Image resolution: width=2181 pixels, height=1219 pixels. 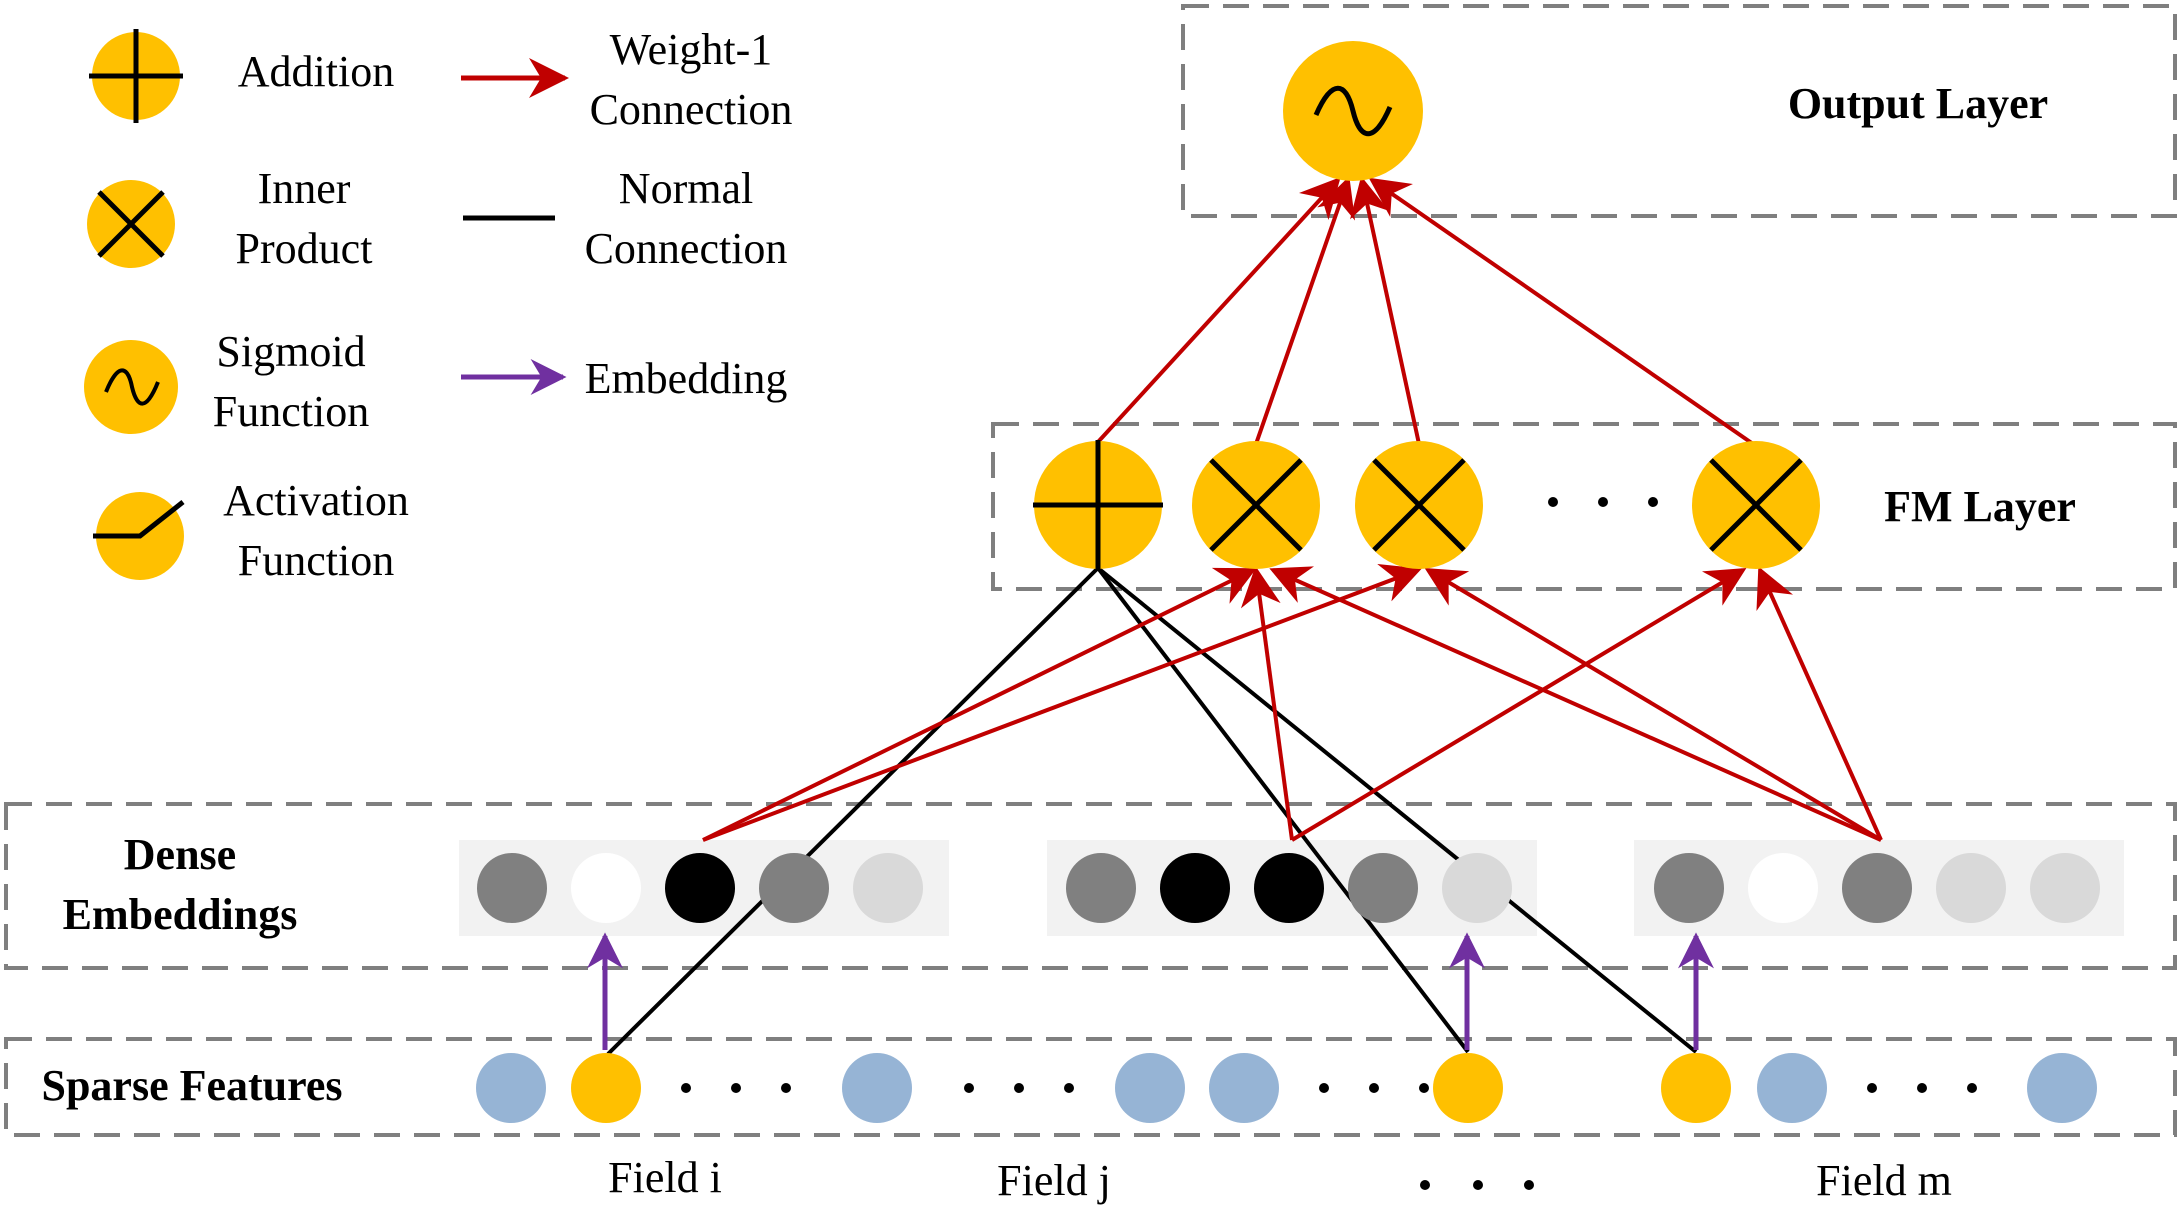 I want to click on legend-sigmoid-node, so click(x=131, y=387).